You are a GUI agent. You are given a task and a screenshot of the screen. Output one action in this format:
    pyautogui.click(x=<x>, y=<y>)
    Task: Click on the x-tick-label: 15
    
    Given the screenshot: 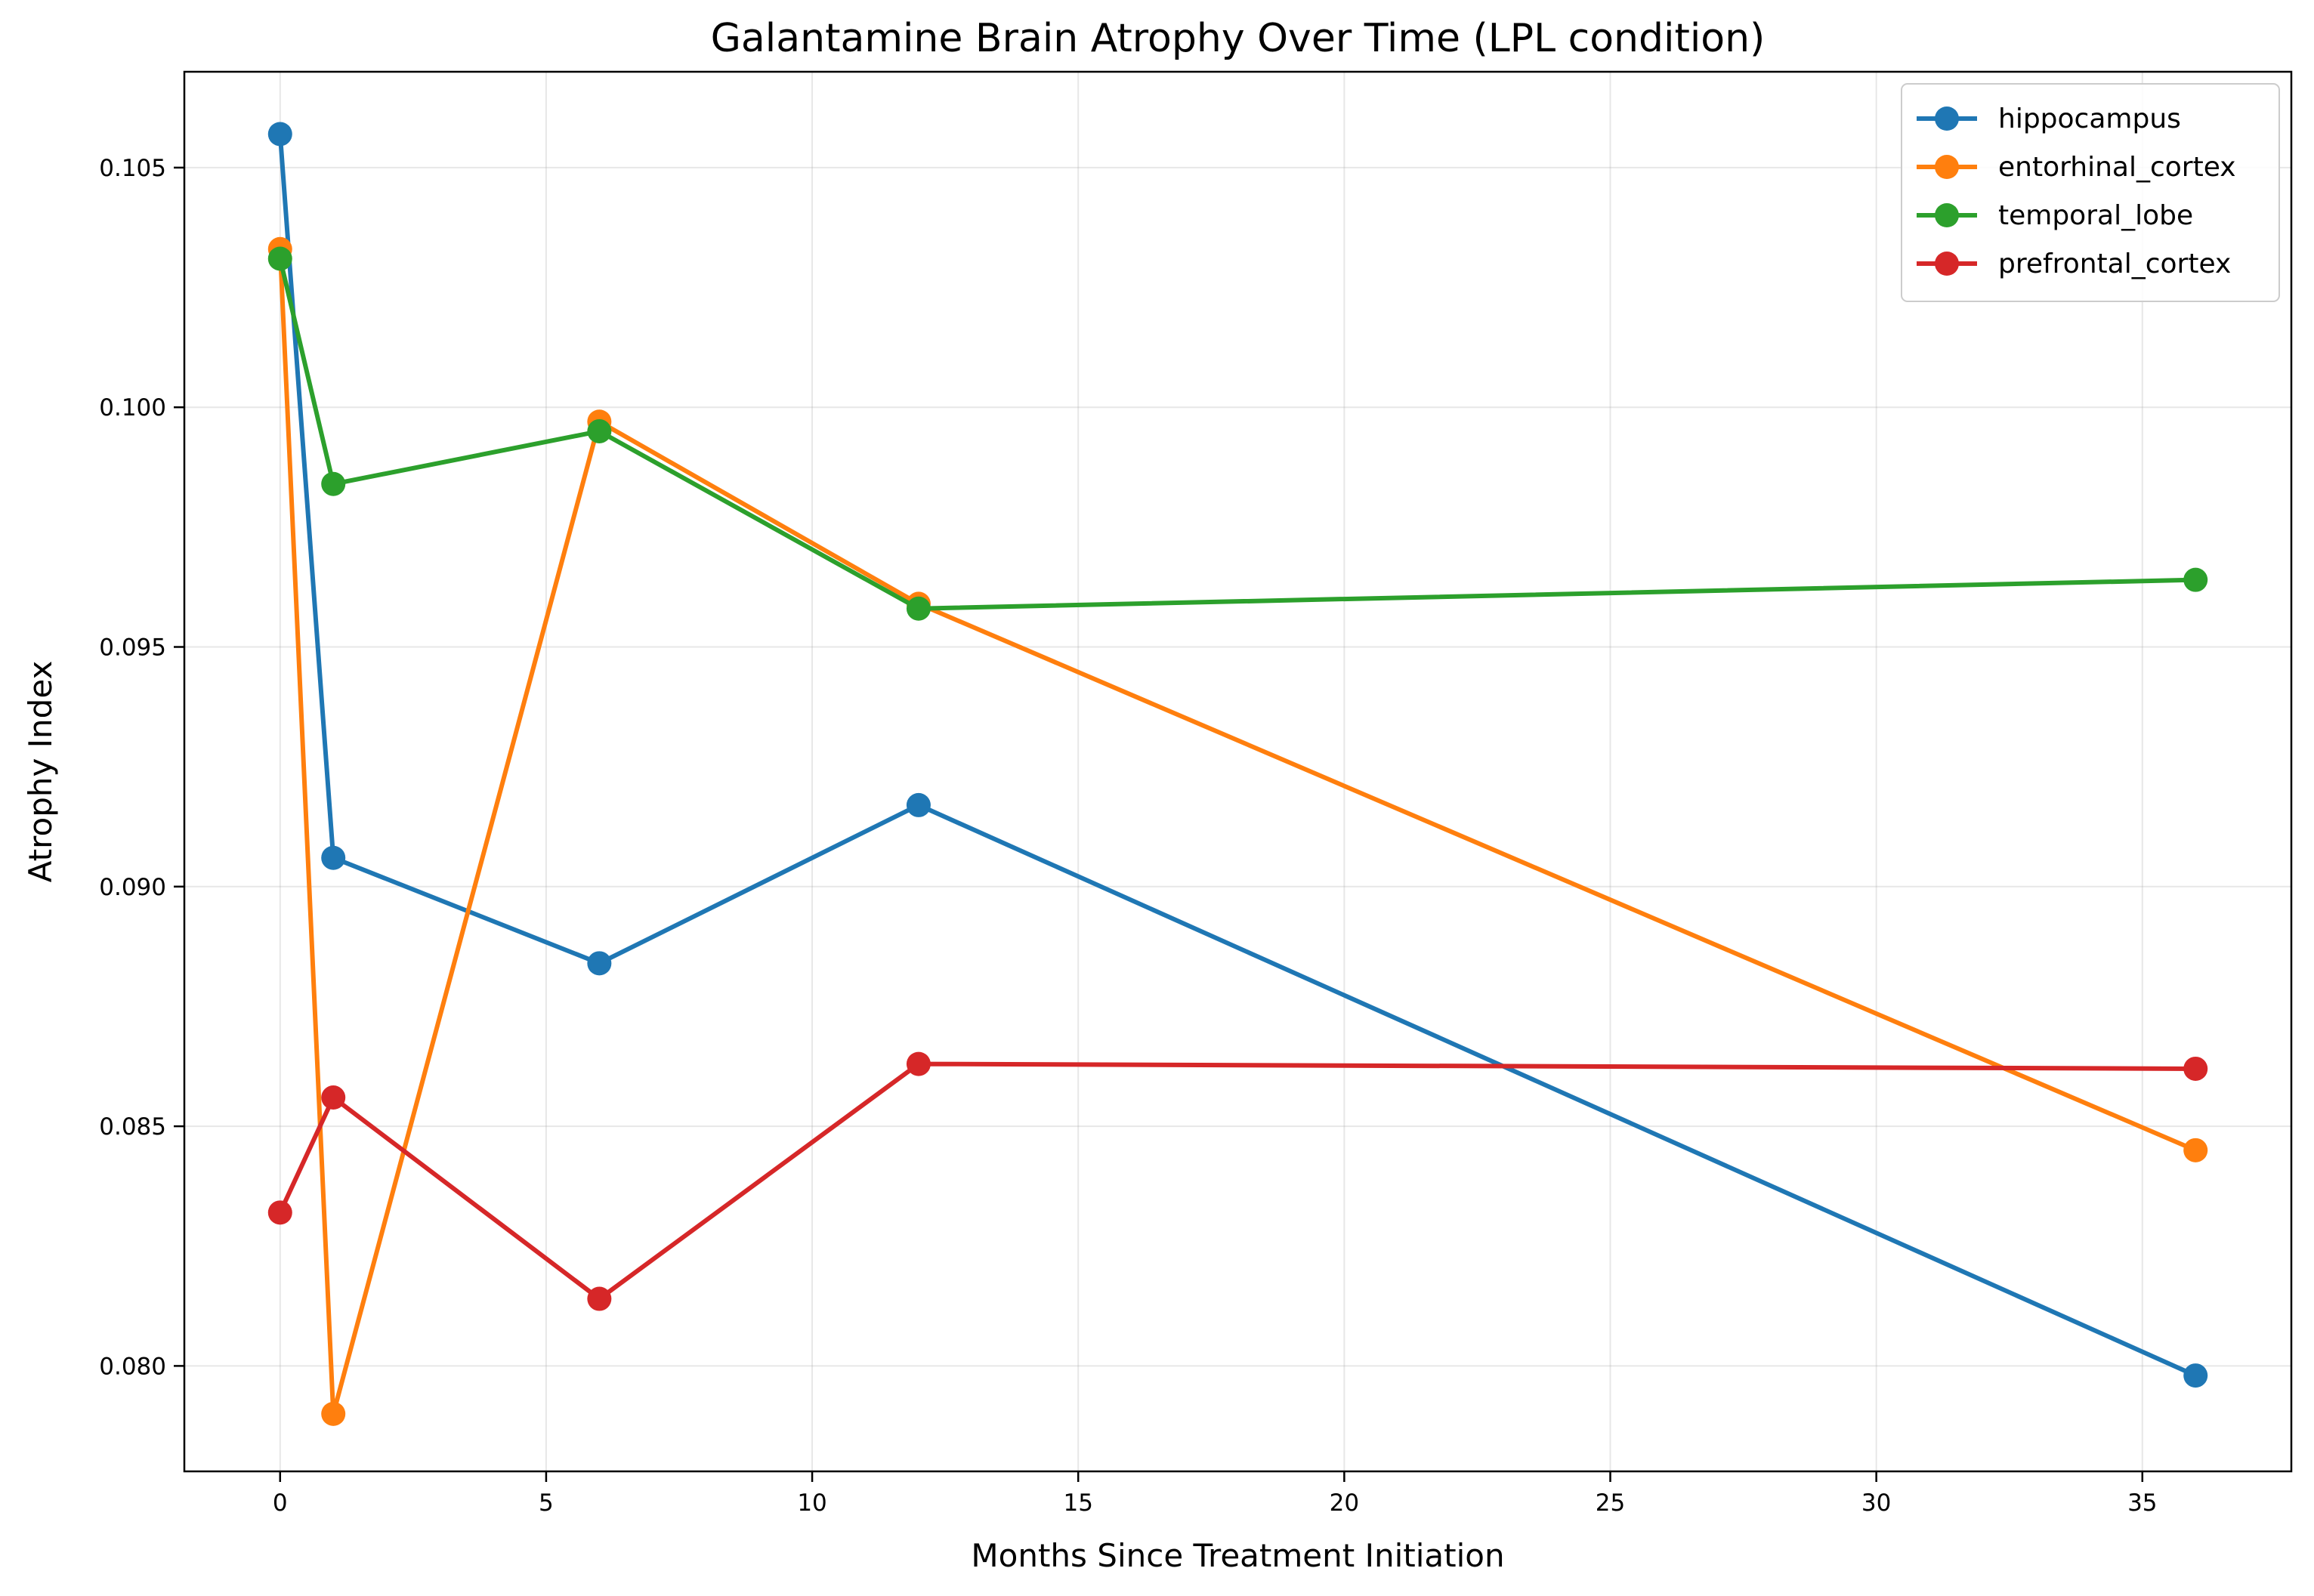 What is the action you would take?
    pyautogui.click(x=1077, y=1503)
    